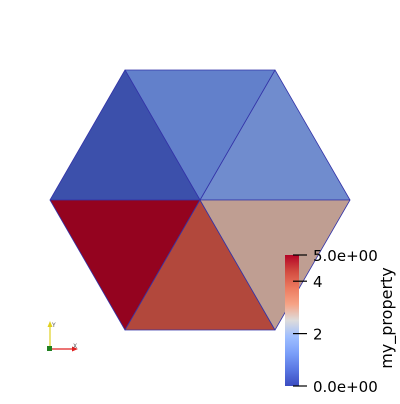 This screenshot has width=400, height=404. What do you see at coordinates (50, 324) in the screenshot?
I see `y-axis-arrowhead` at bounding box center [50, 324].